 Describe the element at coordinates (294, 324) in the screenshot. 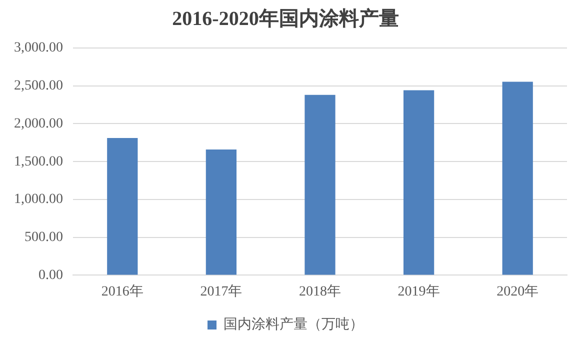

I see `legend-label: 国内涂料产量（万吨）` at that location.